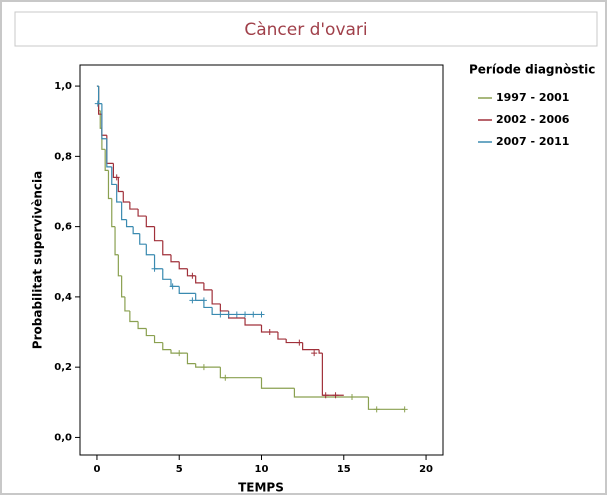 This screenshot has width=607, height=495. I want to click on legend-title: Període diagnòstic, so click(532, 70).